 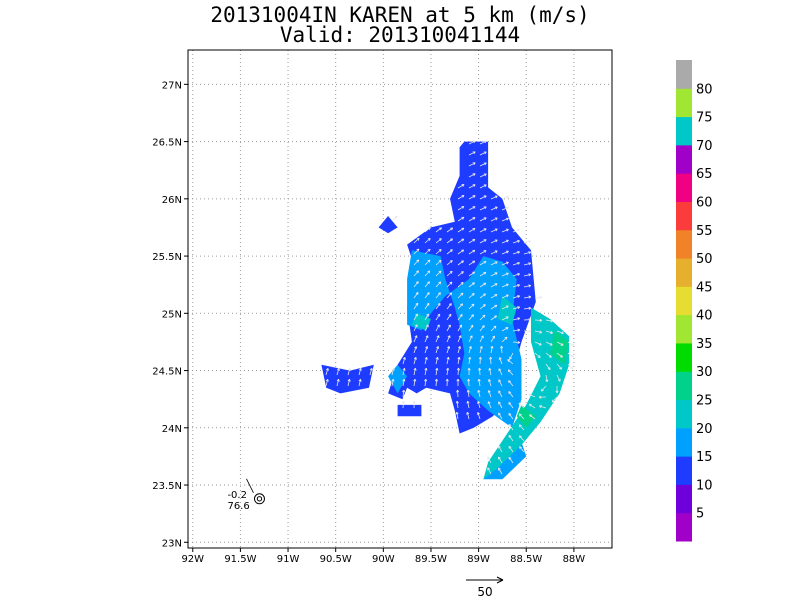 What do you see at coordinates (704, 202) in the screenshot?
I see `colorbar-label: 60` at bounding box center [704, 202].